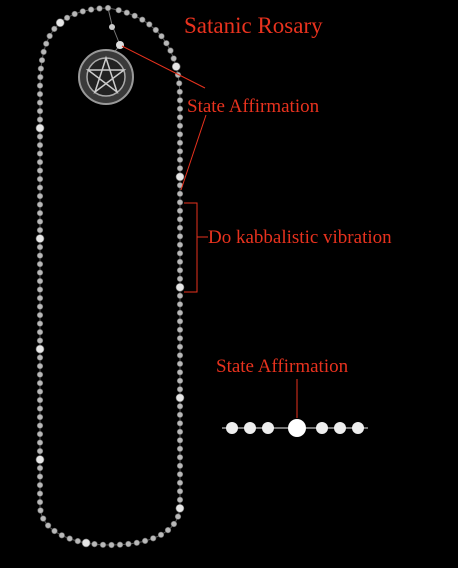  Describe the element at coordinates (300, 237) in the screenshot. I see `vibration-label: Do kabbalistic vibration` at that location.